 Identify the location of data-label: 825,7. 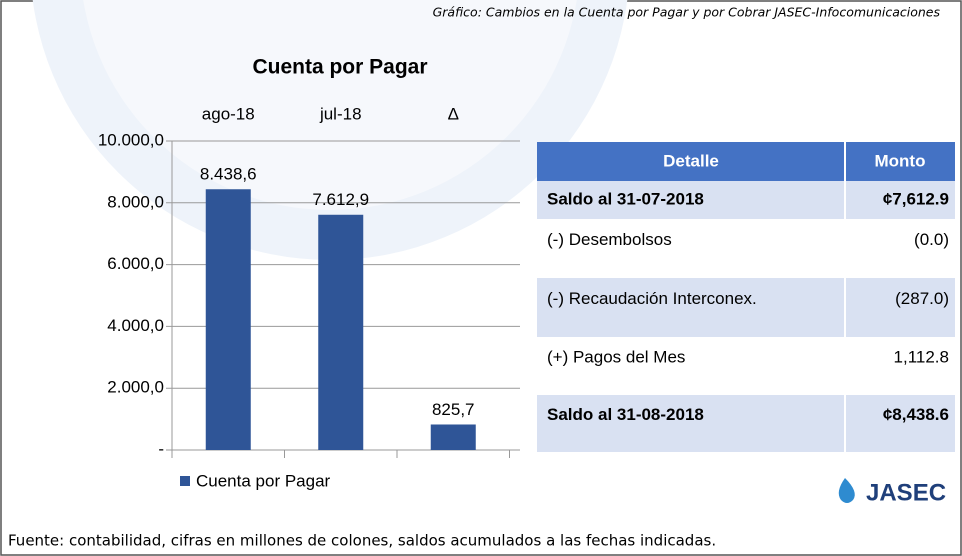
(453, 409).